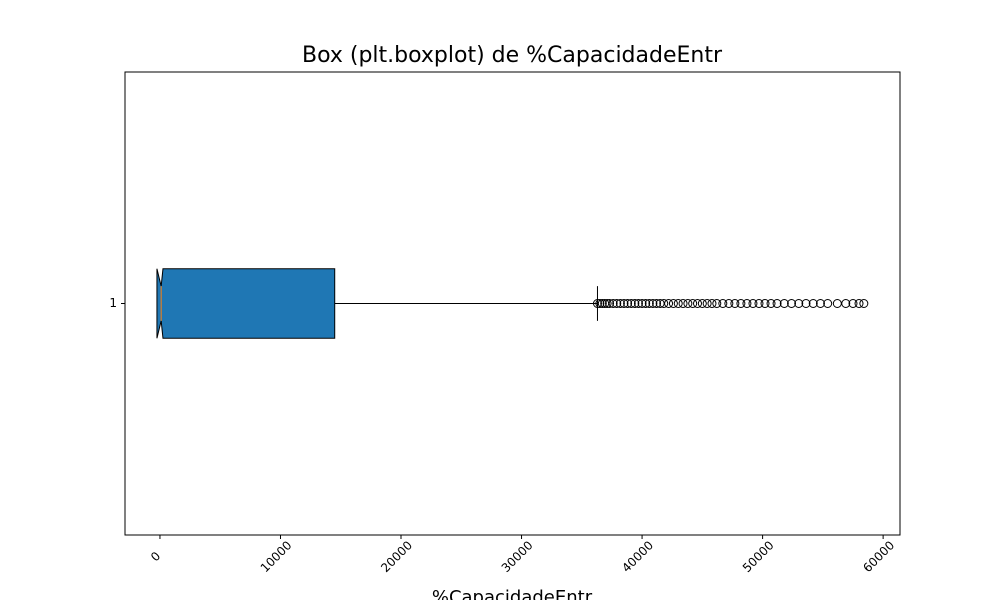 The height and width of the screenshot is (600, 1000). Describe the element at coordinates (113, 303) in the screenshot. I see `y-tick-label: 1` at that location.